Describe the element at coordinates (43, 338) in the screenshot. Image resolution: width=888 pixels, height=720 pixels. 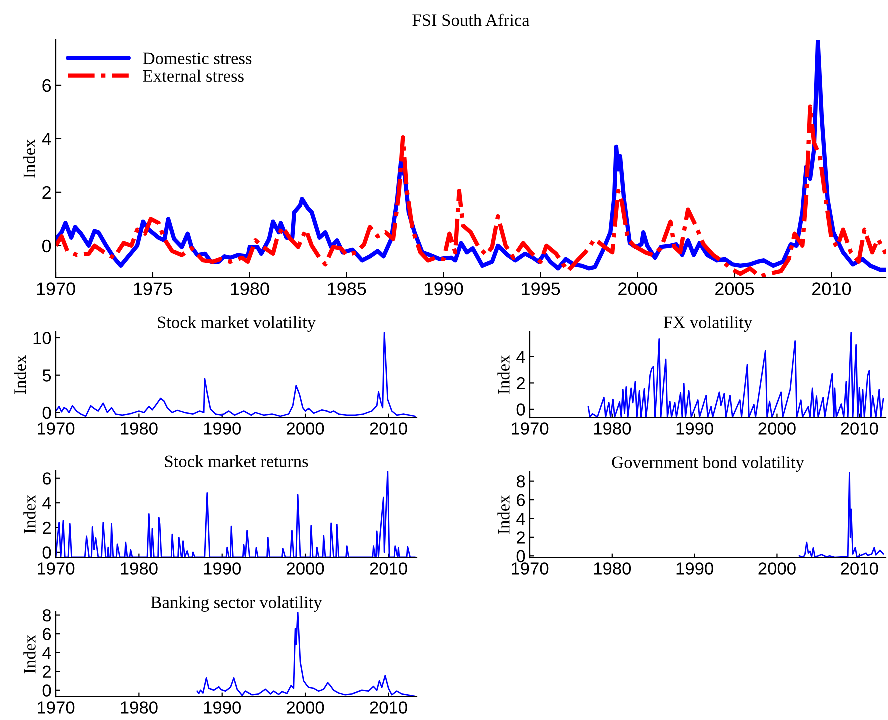
I see `y-tick-label: 10` at that location.